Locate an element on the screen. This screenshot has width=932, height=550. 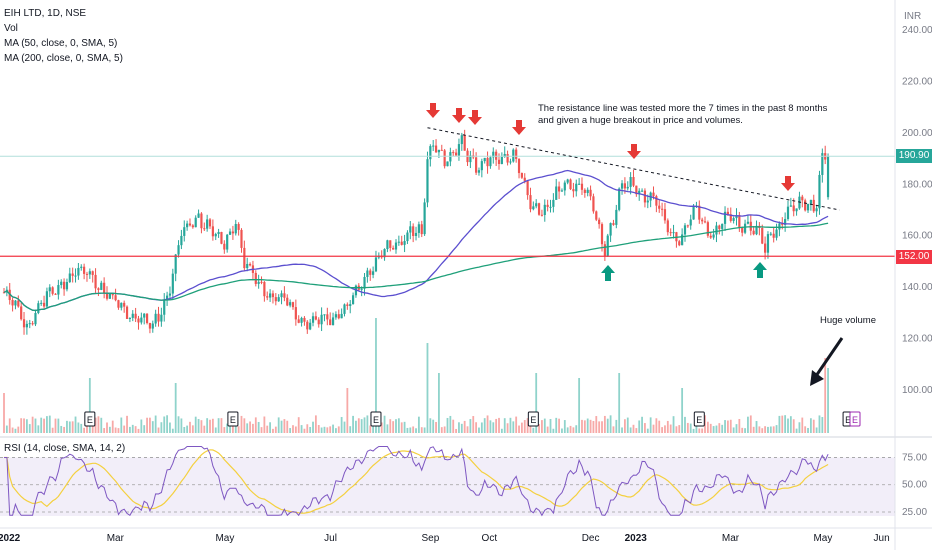
ma50-label: MA (50, close, 0, SMA, 5) is located at coordinates (61, 43).